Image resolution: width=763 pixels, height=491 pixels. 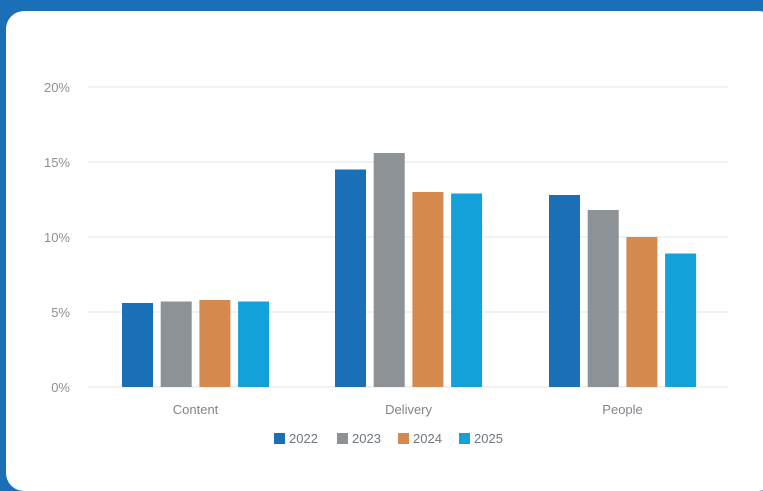 I want to click on bar-people-2025, so click(x=681, y=320).